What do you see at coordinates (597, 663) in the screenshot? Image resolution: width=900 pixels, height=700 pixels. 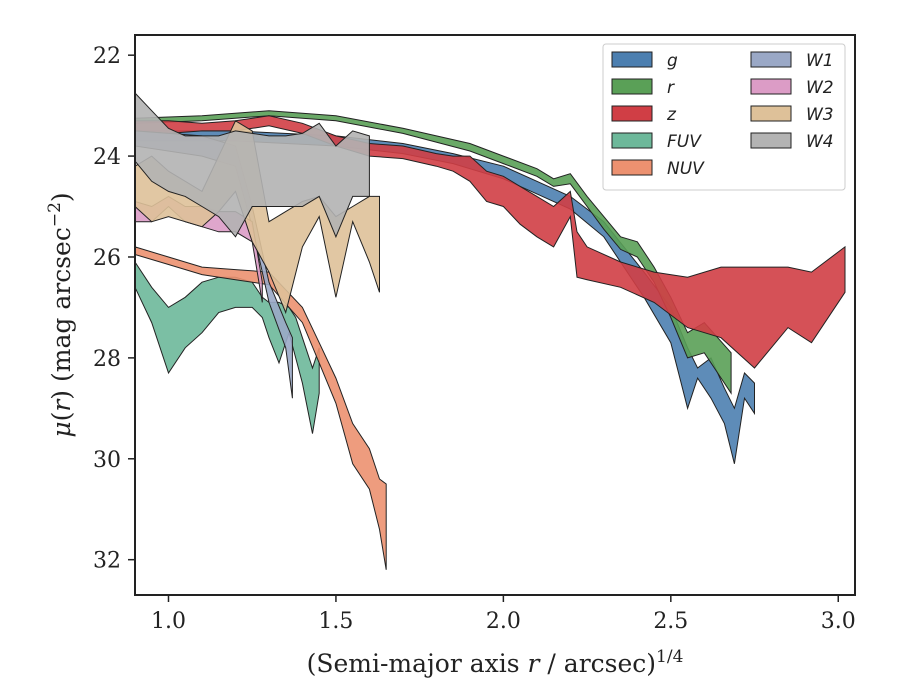 I see `x-axis-label-post: / arcsec)` at bounding box center [597, 663].